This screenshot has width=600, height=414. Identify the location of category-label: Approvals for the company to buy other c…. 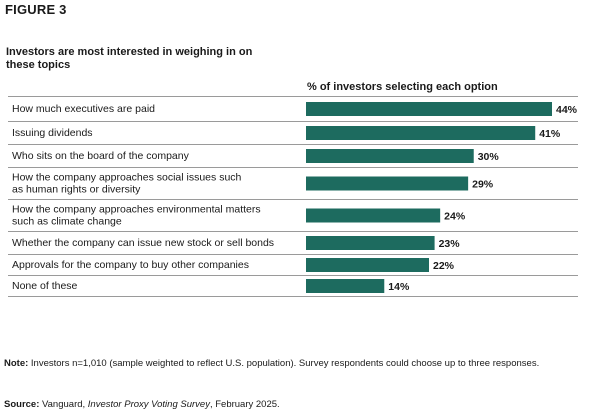
(130, 265).